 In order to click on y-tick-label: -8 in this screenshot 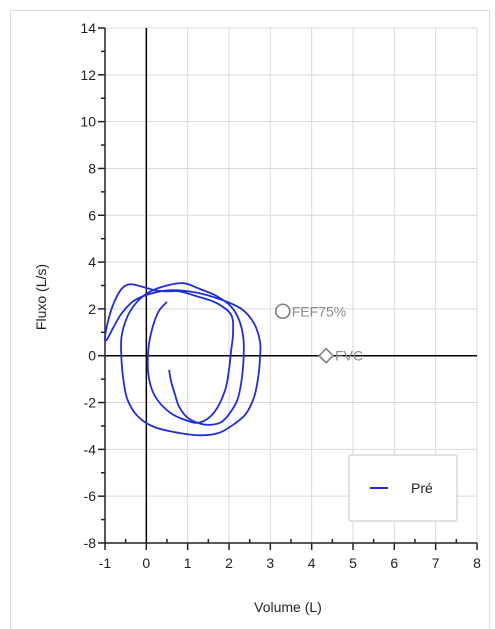, I will do `click(90, 543)`.